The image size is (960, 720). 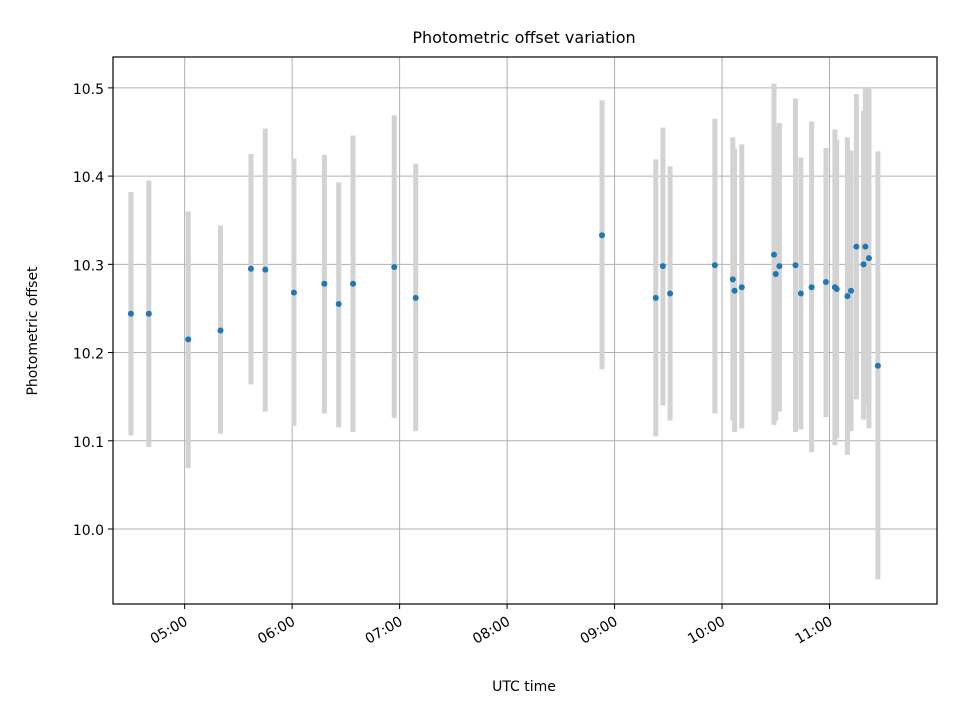 I want to click on y-tick-label: 10.3, so click(x=88, y=266).